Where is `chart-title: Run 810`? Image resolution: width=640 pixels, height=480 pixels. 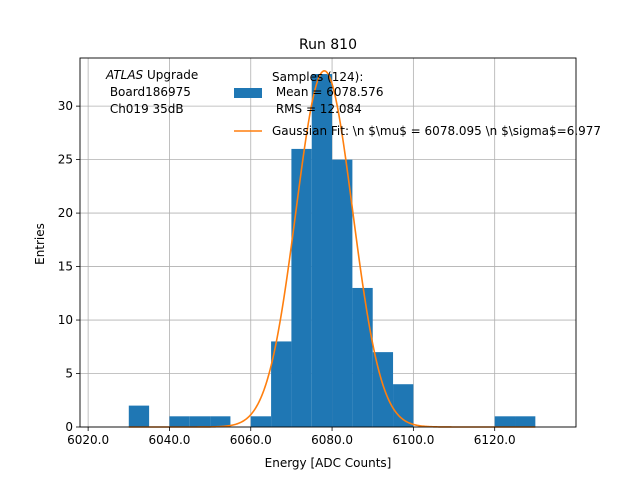 chart-title: Run 810 is located at coordinates (328, 45).